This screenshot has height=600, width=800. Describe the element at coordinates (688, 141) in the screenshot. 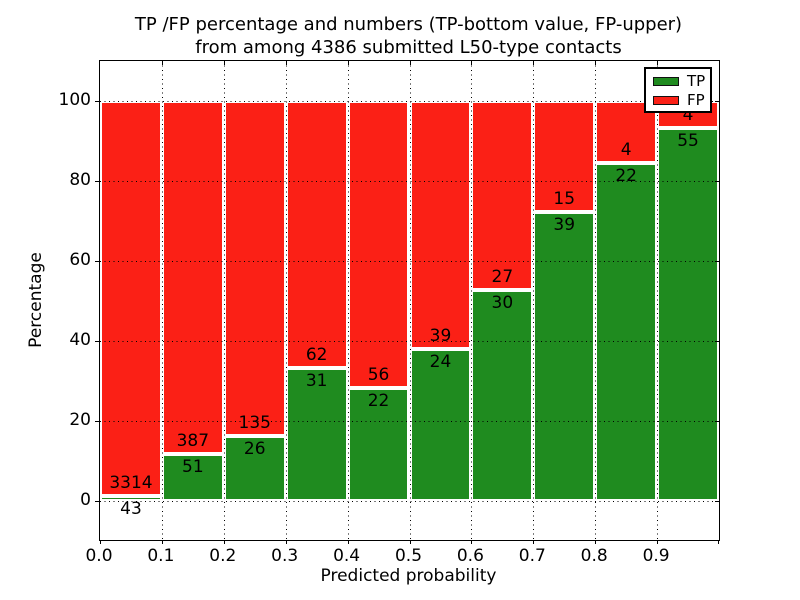

I see `tp-count-label: 55` at that location.